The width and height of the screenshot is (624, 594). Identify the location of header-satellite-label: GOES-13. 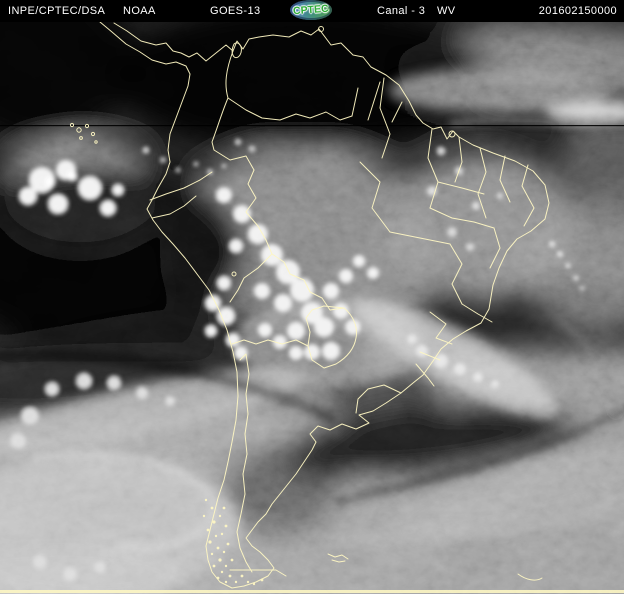
(235, 11).